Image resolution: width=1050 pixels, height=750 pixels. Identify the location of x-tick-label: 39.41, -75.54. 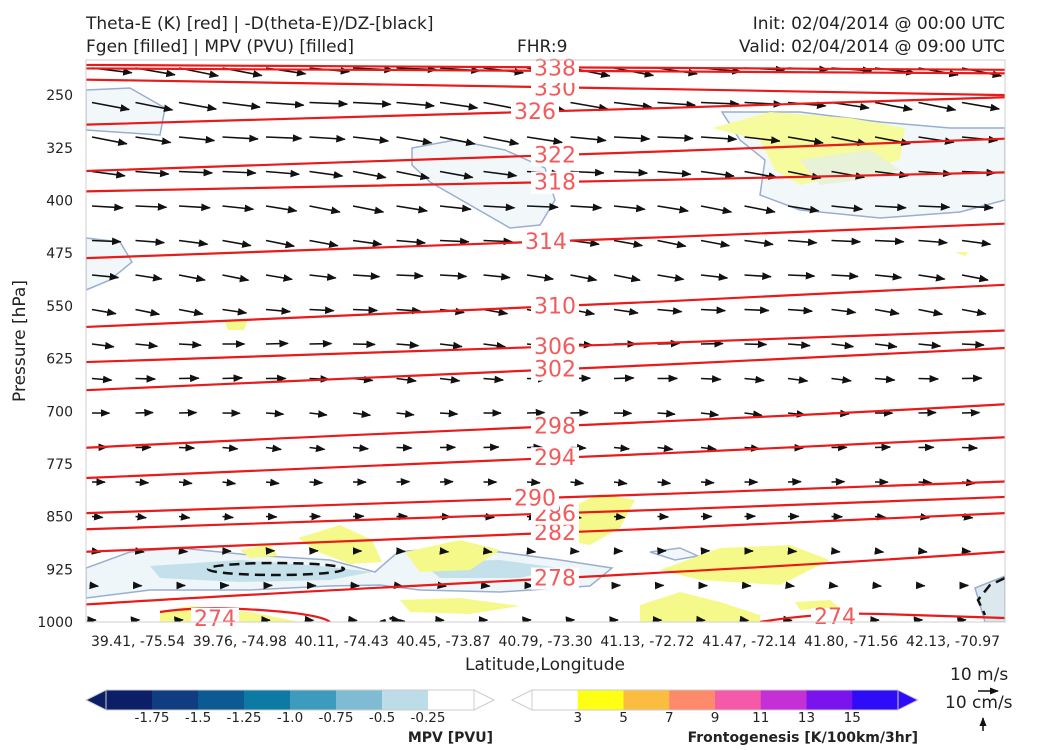
(138, 642).